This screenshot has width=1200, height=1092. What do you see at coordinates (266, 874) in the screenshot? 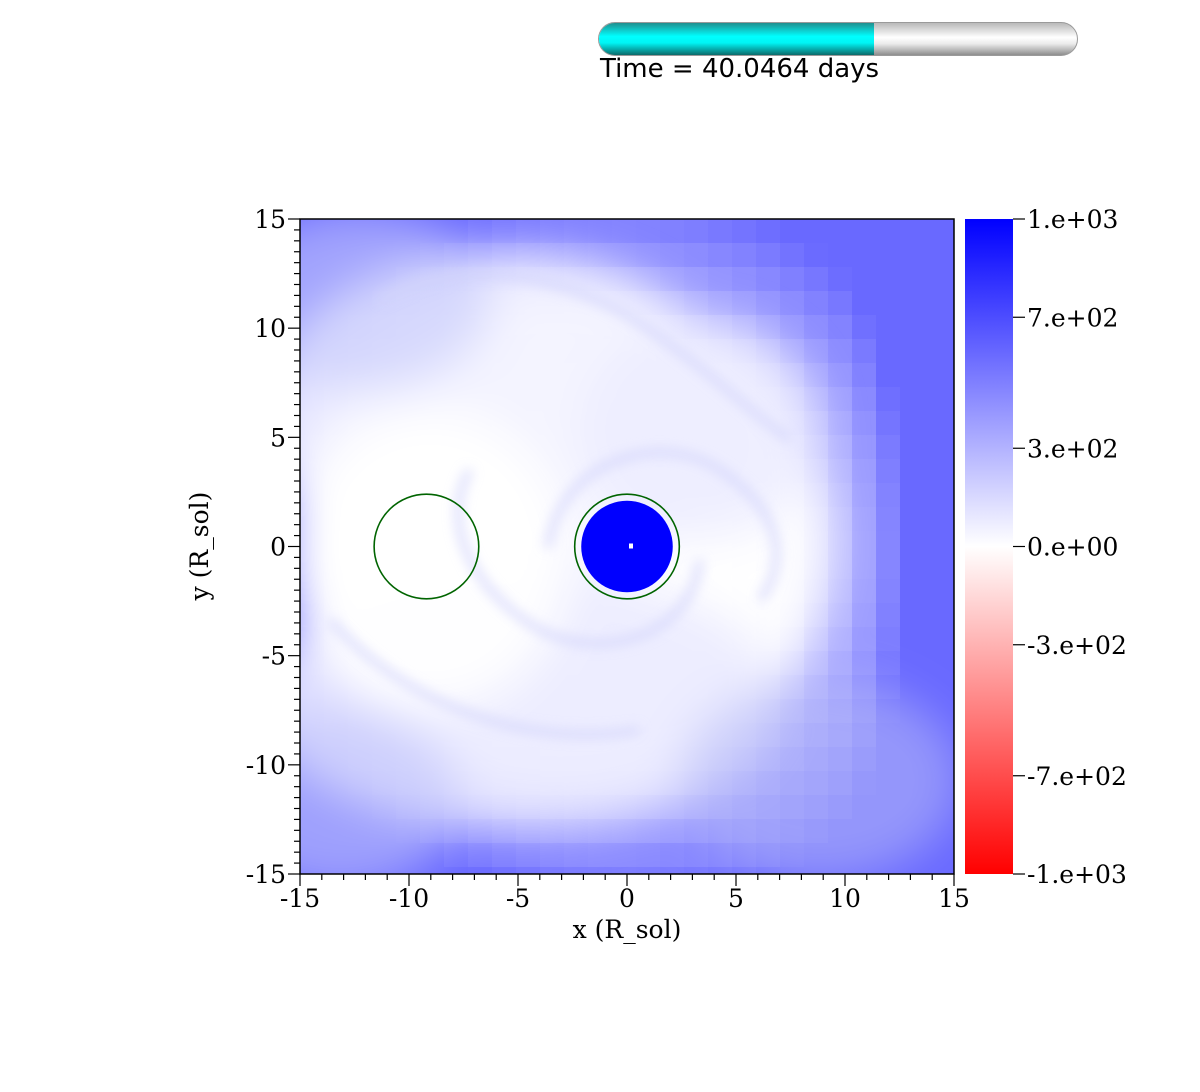
I see `y-tick-label: -15` at bounding box center [266, 874].